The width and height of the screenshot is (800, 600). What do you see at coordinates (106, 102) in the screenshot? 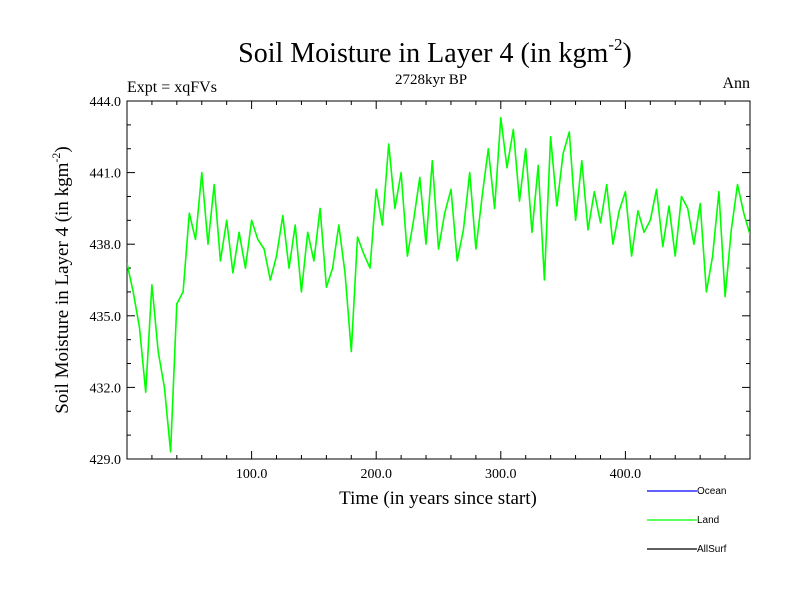
I see `y-tick-label: 444.0` at bounding box center [106, 102].